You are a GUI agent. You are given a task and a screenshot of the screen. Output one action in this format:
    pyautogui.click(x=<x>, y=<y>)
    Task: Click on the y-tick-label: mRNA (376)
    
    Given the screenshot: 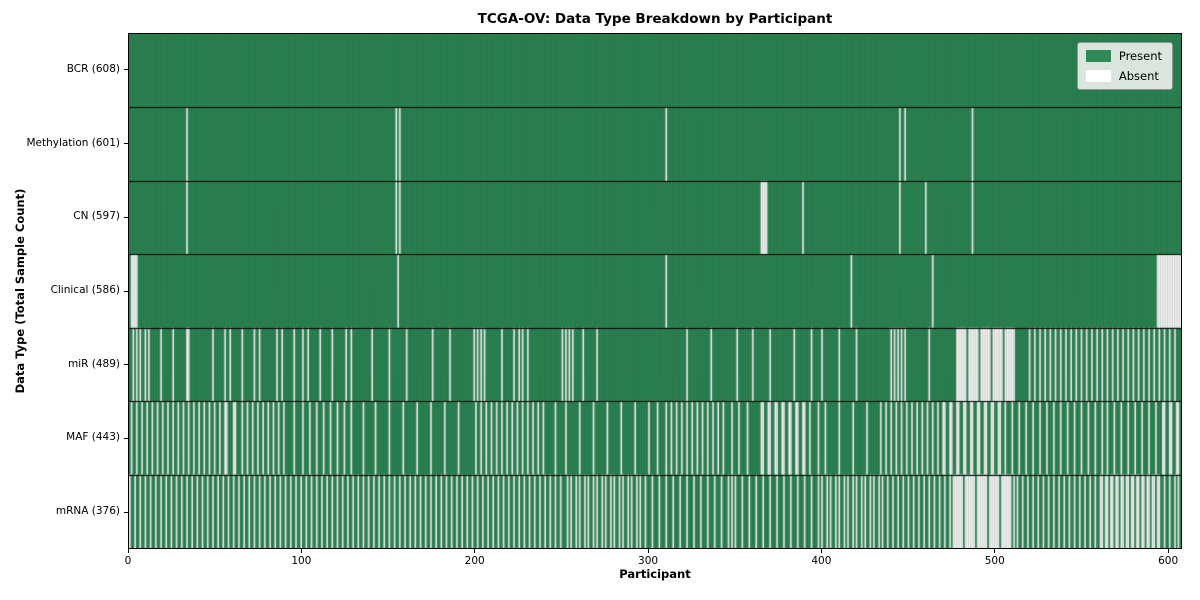 What is the action you would take?
    pyautogui.click(x=87, y=511)
    